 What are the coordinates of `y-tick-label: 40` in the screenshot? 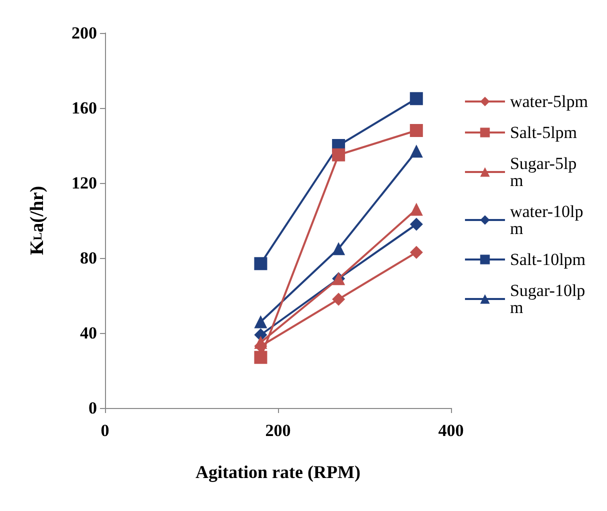 It's located at (88, 333).